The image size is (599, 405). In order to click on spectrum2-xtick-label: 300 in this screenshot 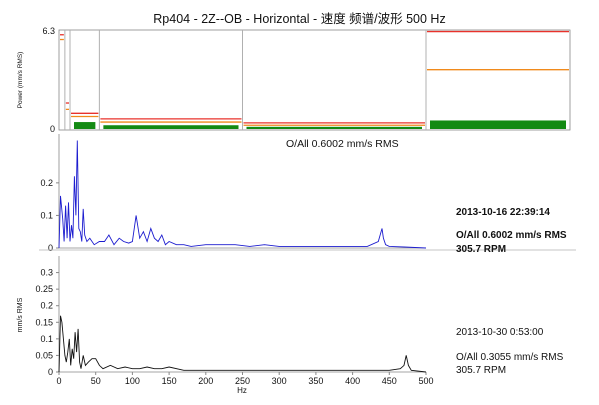, I will do `click(279, 381)`.